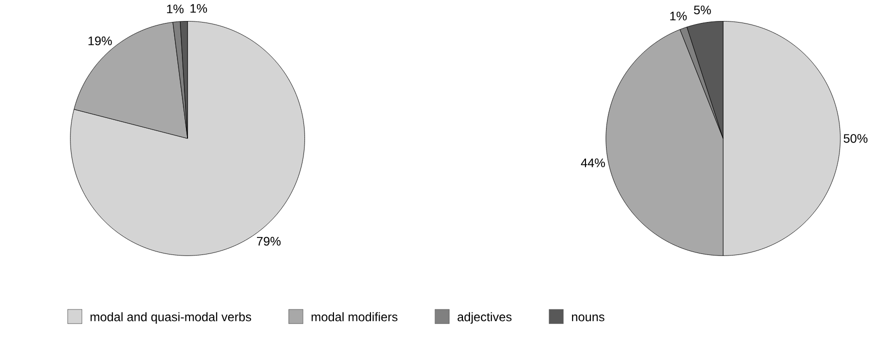 The height and width of the screenshot is (341, 872). I want to click on data-label: 79%, so click(268, 241).